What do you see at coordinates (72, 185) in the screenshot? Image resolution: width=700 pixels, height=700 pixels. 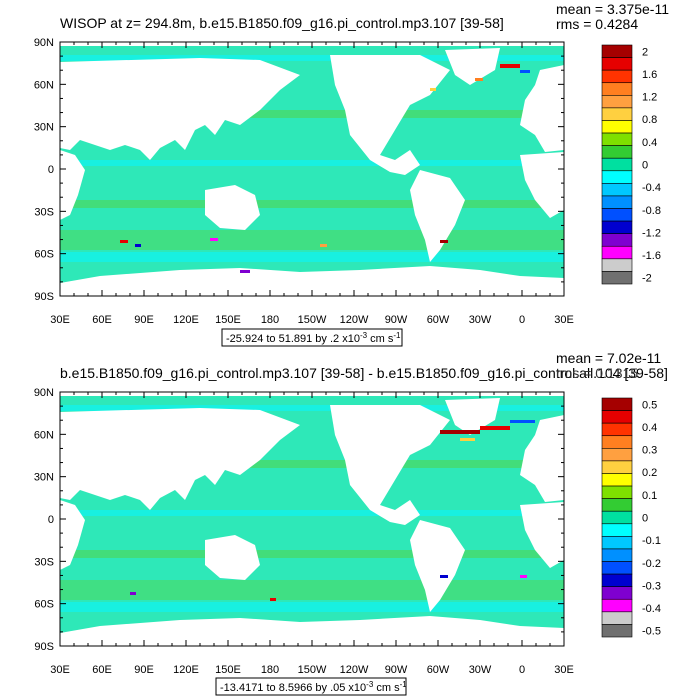 I see `land-africa` at bounding box center [72, 185].